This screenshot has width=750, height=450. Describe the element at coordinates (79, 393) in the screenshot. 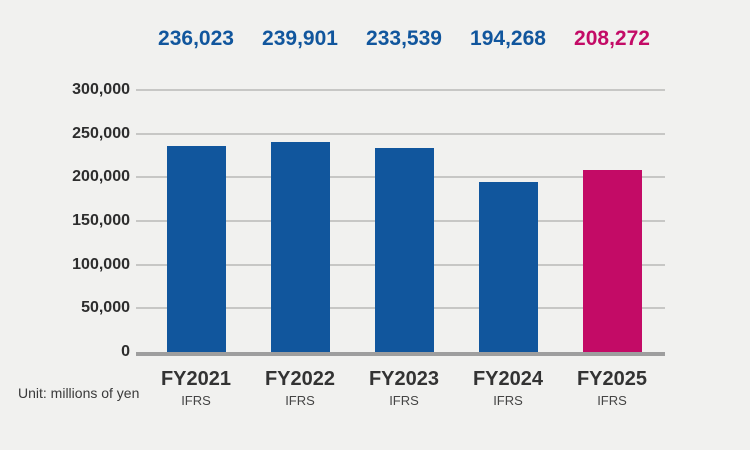

I see `unit-note-label: Unit: millions of yen` at that location.